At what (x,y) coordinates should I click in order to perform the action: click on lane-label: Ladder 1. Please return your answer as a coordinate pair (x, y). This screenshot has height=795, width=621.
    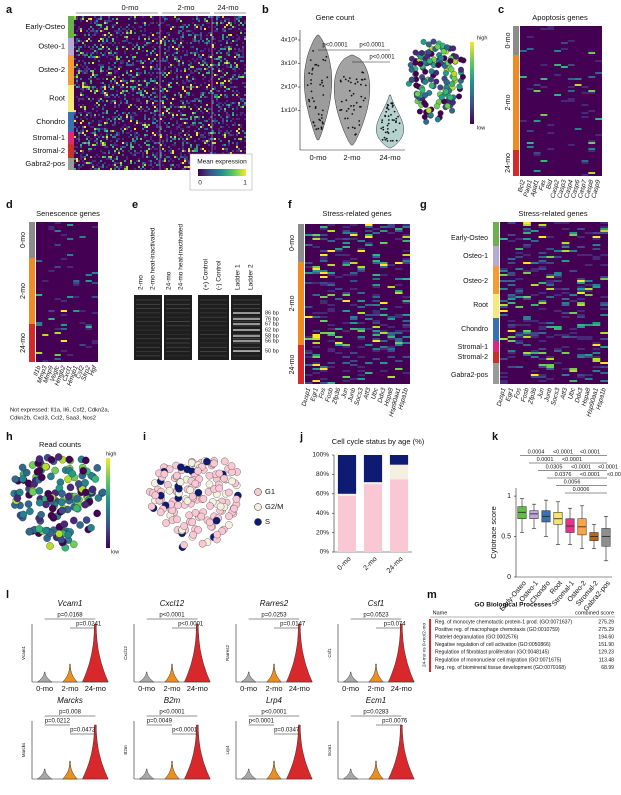
    Looking at the image, I should click on (238, 277).